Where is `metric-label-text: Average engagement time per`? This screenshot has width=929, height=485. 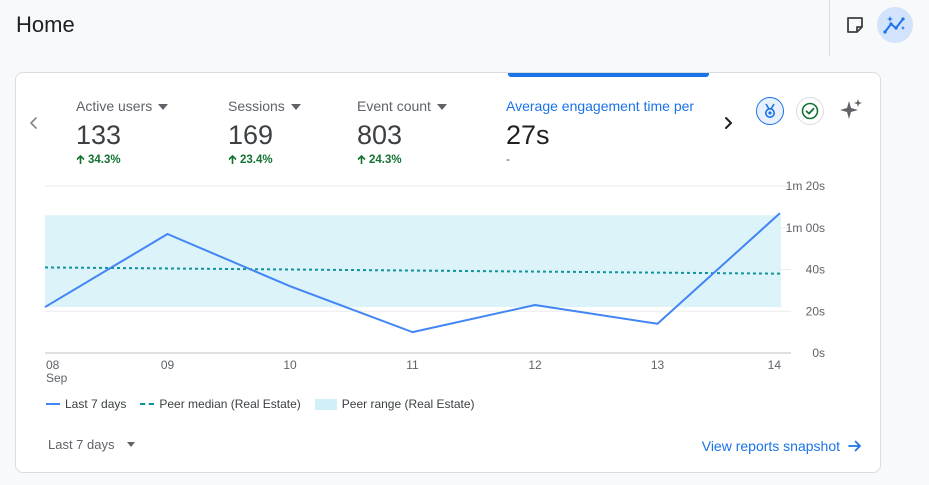
metric-label-text: Average engagement time per is located at coordinates (600, 106).